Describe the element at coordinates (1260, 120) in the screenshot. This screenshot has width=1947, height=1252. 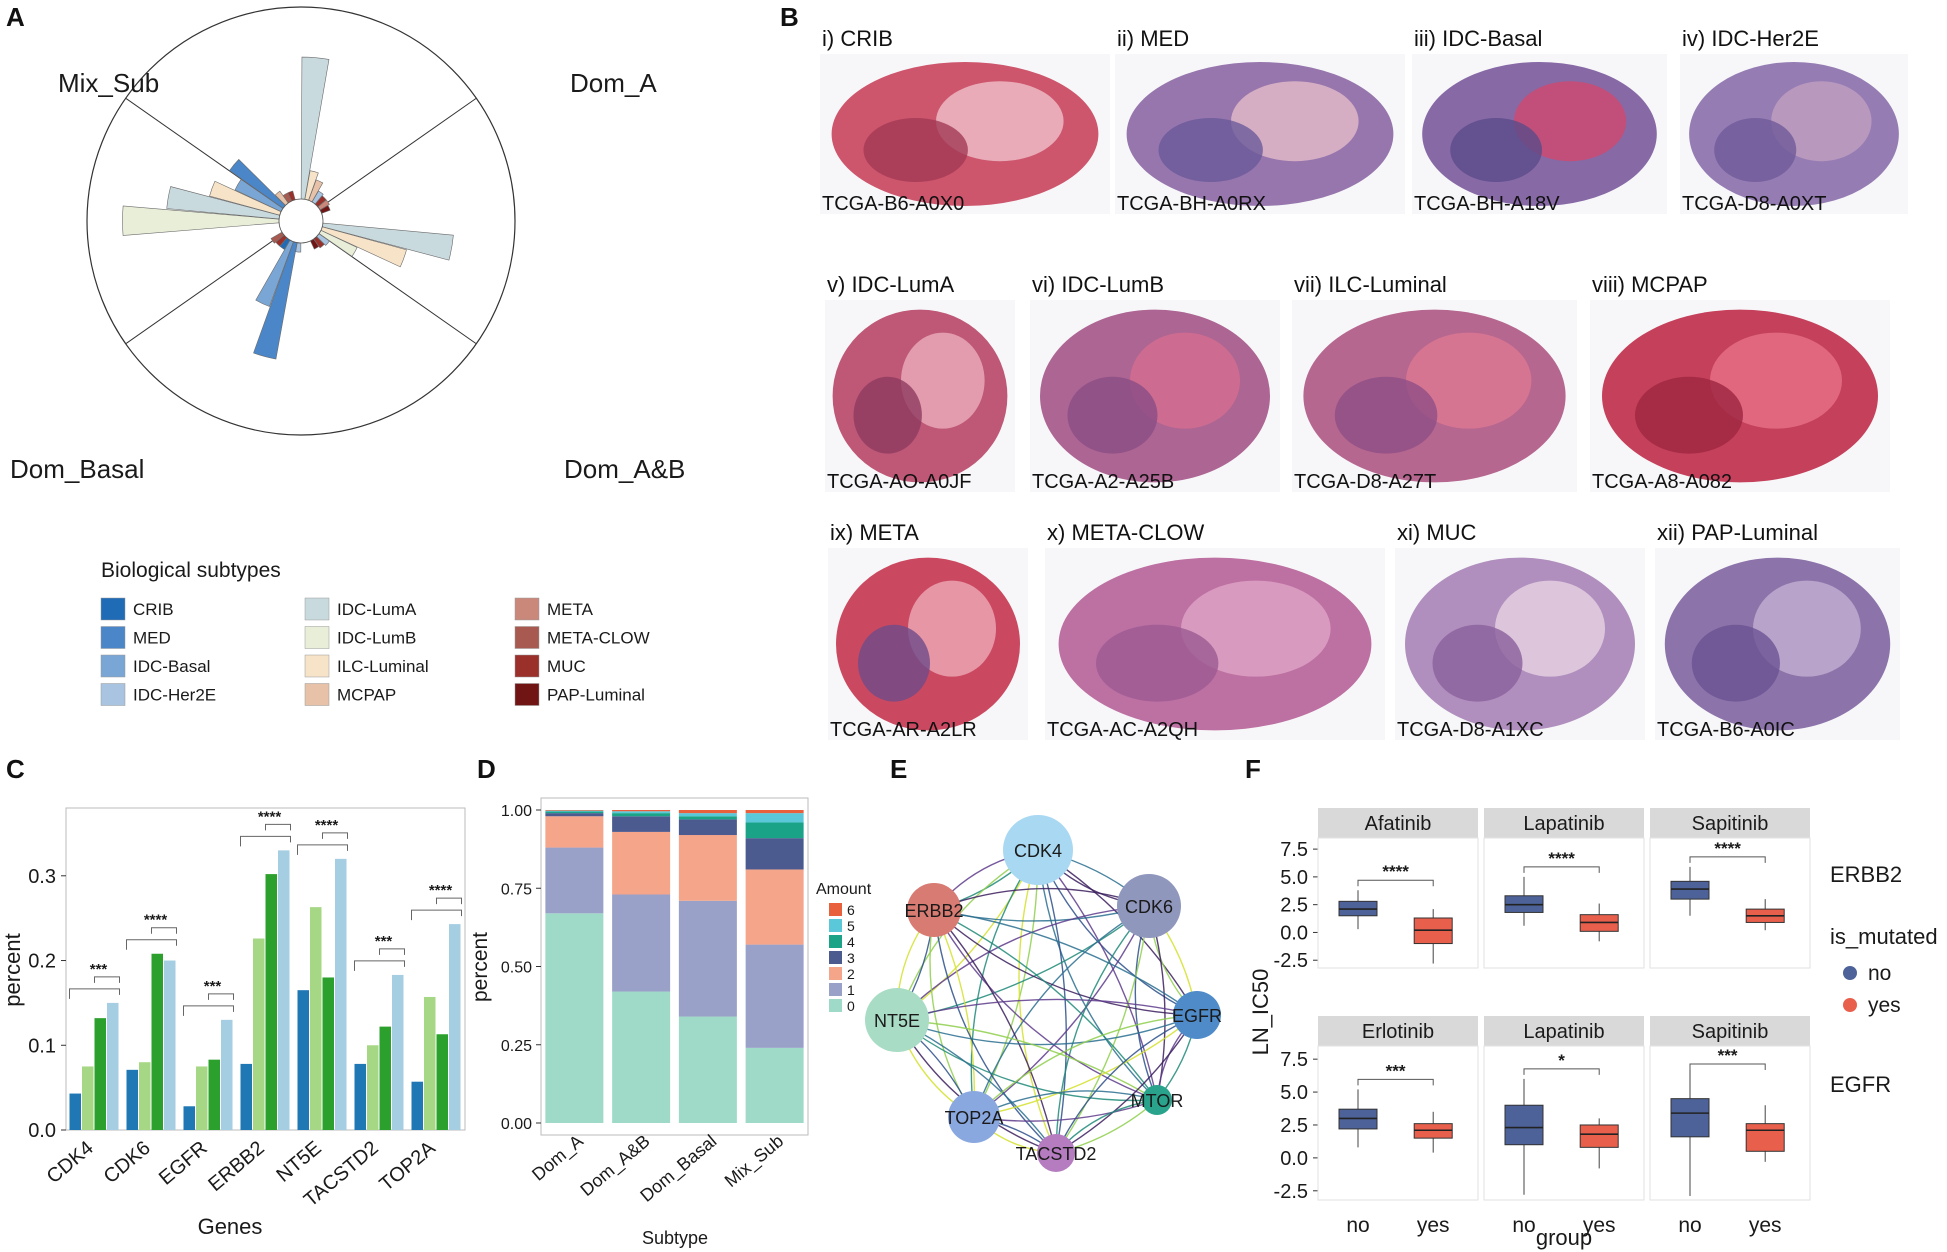
I see `histology-tile: ii) MED TCGA-BH-A0RX` at that location.